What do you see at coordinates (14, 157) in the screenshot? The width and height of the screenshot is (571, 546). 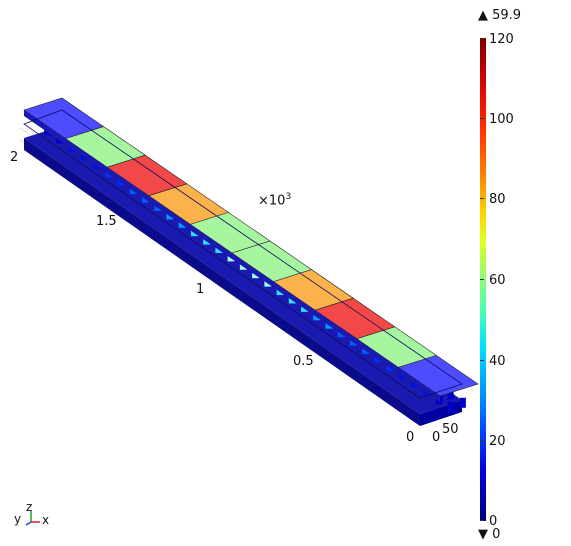 I see `axis-tick-label: 2` at bounding box center [14, 157].